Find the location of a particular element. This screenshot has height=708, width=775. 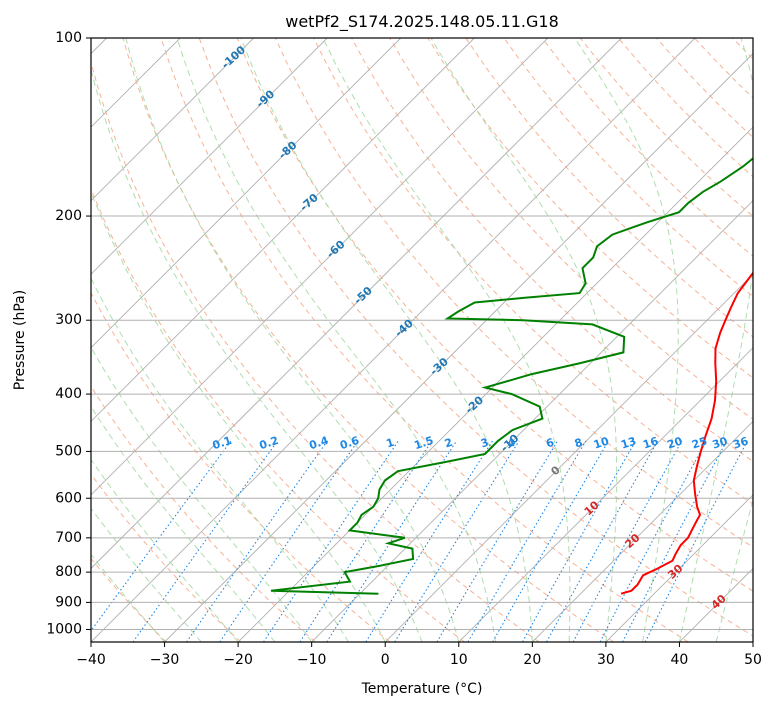

y-tick-label: 500 is located at coordinates (68, 451).